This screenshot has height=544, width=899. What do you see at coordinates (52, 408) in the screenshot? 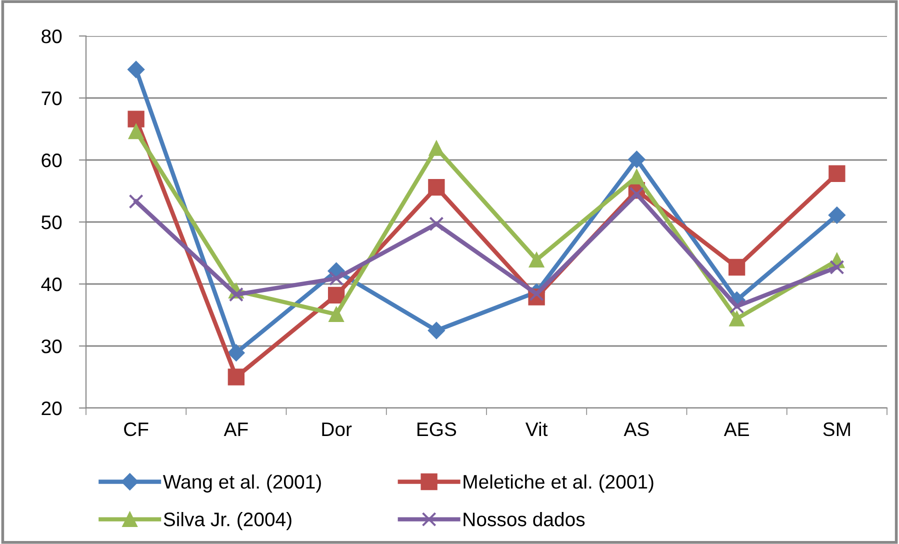
I see `y-tick-label: 20` at bounding box center [52, 408].